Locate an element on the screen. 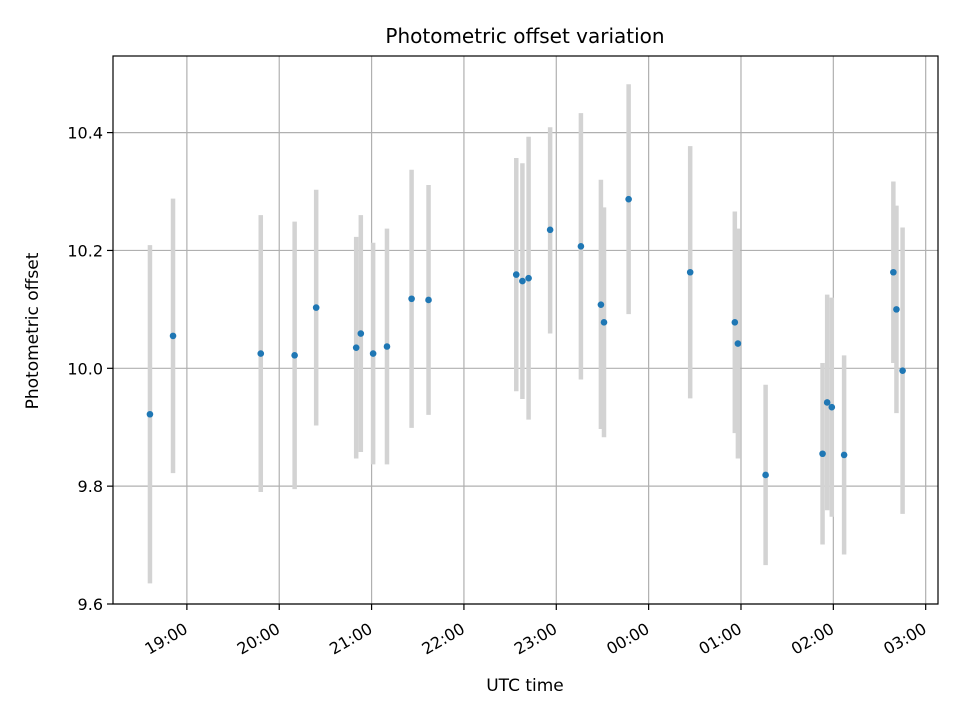  x-axis-label: UTC time is located at coordinates (525, 686).